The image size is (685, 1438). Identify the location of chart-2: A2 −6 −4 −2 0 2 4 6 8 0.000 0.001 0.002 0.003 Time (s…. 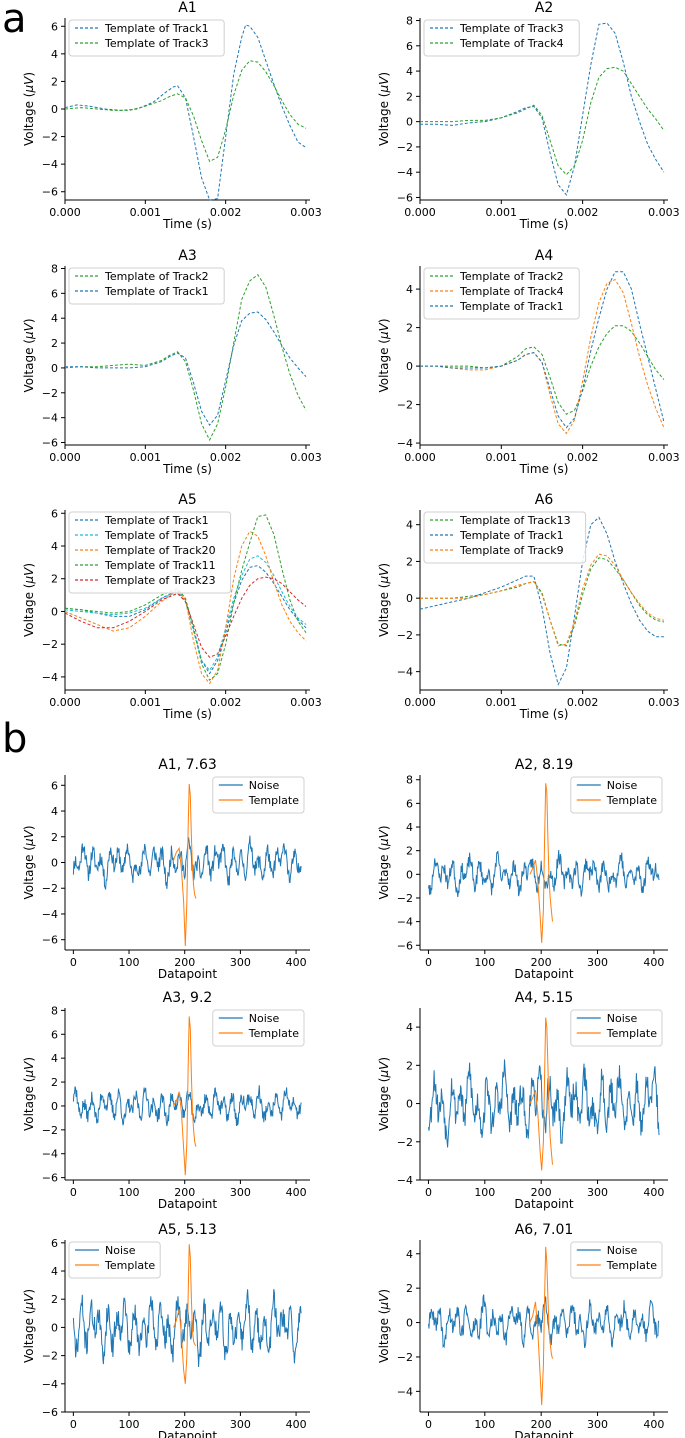
(528, 115).